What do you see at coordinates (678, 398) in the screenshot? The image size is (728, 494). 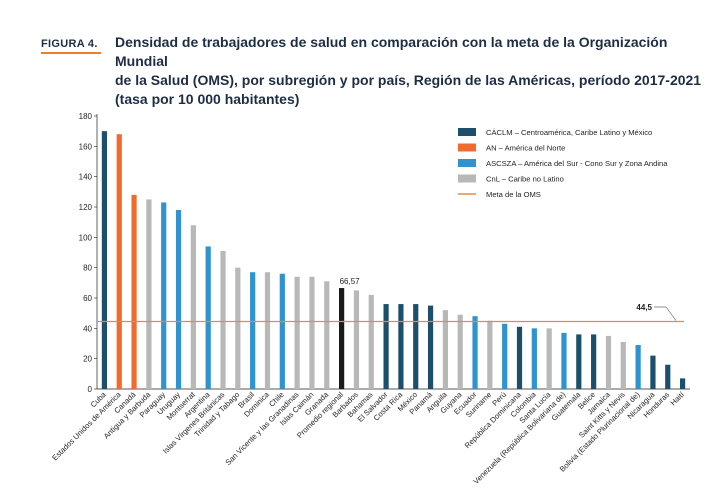 I see `x-tick-label: Haití` at bounding box center [678, 398].